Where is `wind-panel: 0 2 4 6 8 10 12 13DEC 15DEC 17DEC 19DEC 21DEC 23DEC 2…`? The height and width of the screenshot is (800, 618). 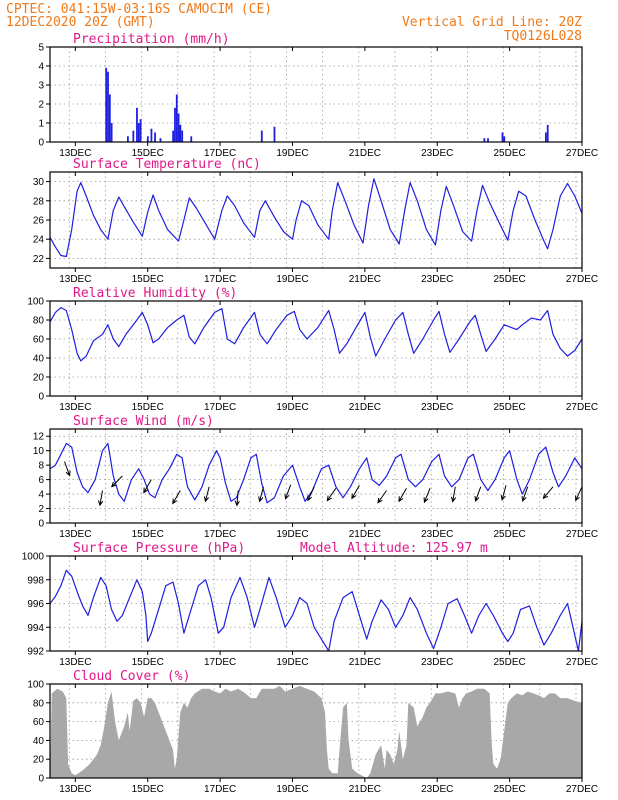 wind-panel: 0 2 4 6 8 10 12 13DEC 15DEC 17DEC 19DEC 21DEC 23DEC 2… is located at coordinates (315, 477).